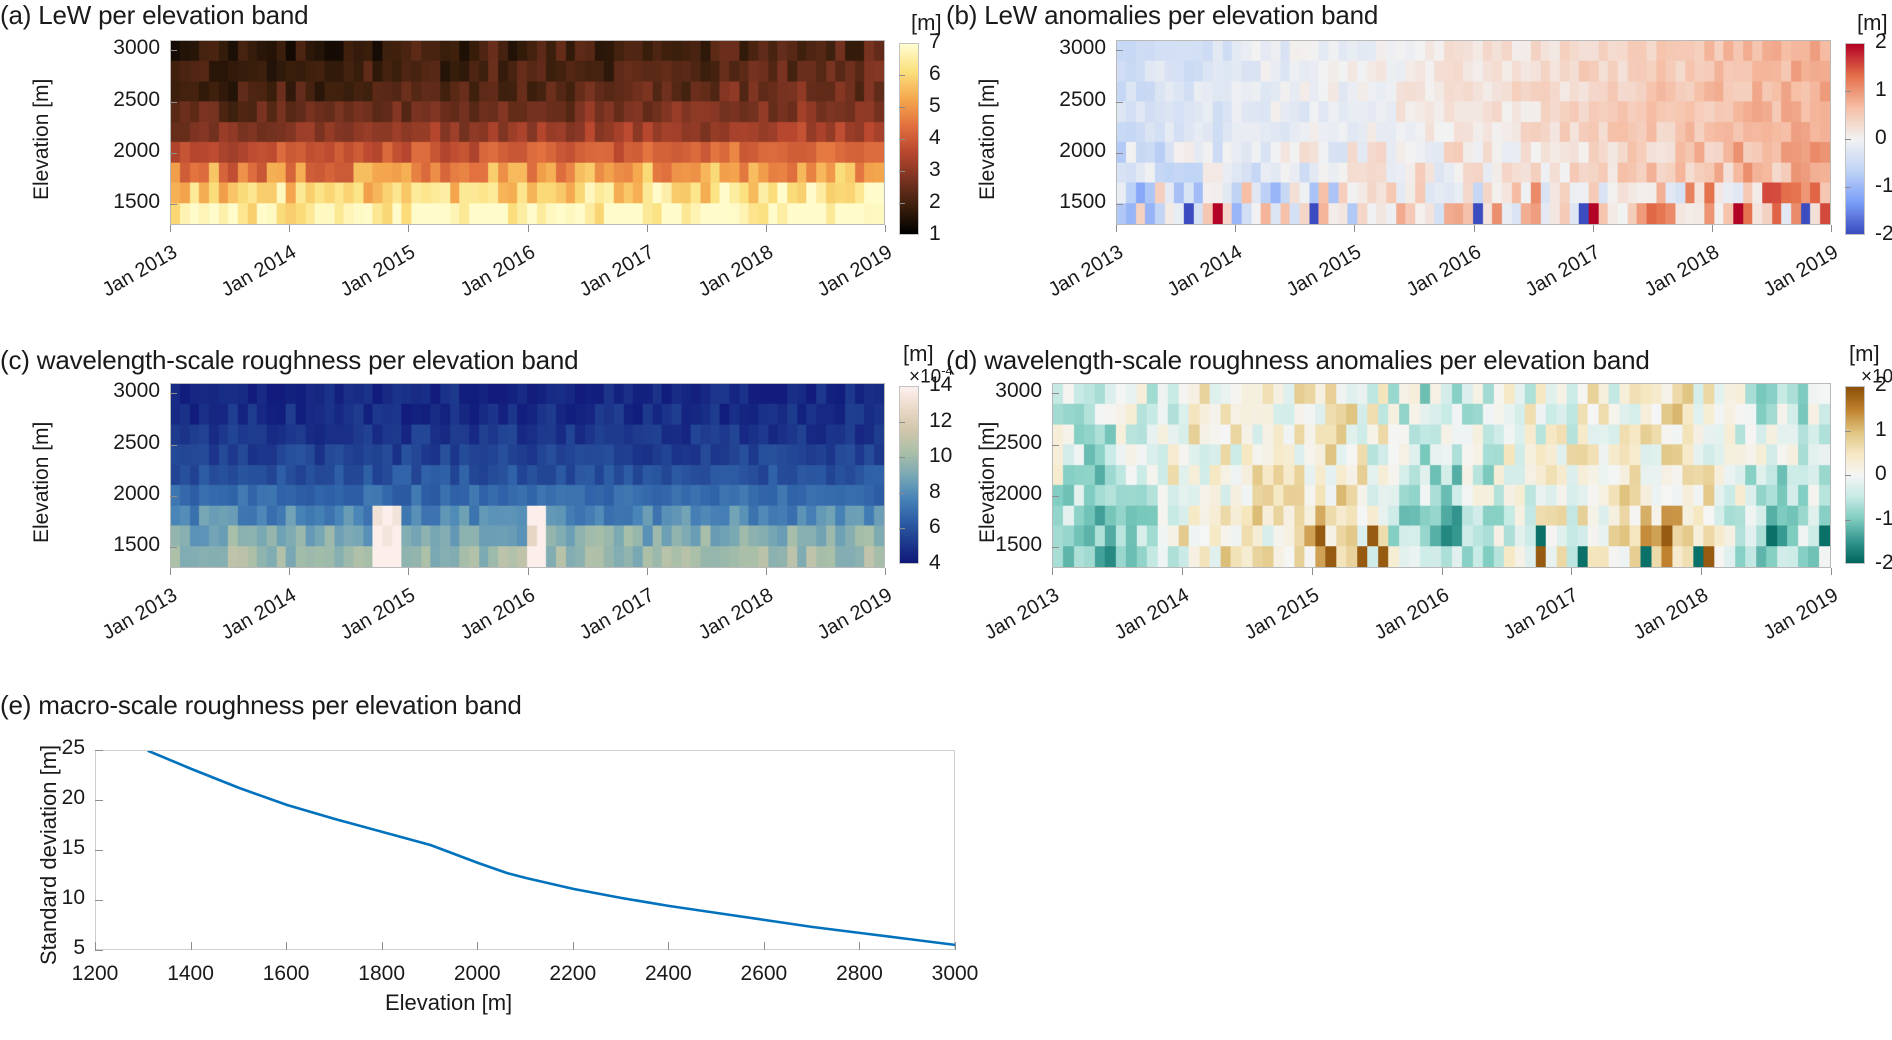 The width and height of the screenshot is (1892, 1040). Describe the element at coordinates (941, 456) in the screenshot. I see `colorbar-tick-c-2: 10` at that location.